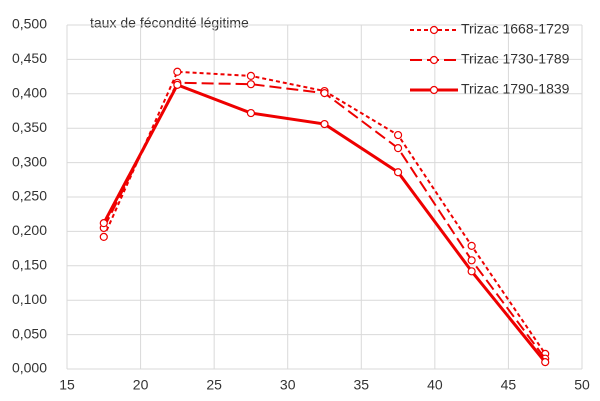 The height and width of the screenshot is (401, 600). What do you see at coordinates (509, 385) in the screenshot?
I see `x-tick-label: 45` at bounding box center [509, 385].